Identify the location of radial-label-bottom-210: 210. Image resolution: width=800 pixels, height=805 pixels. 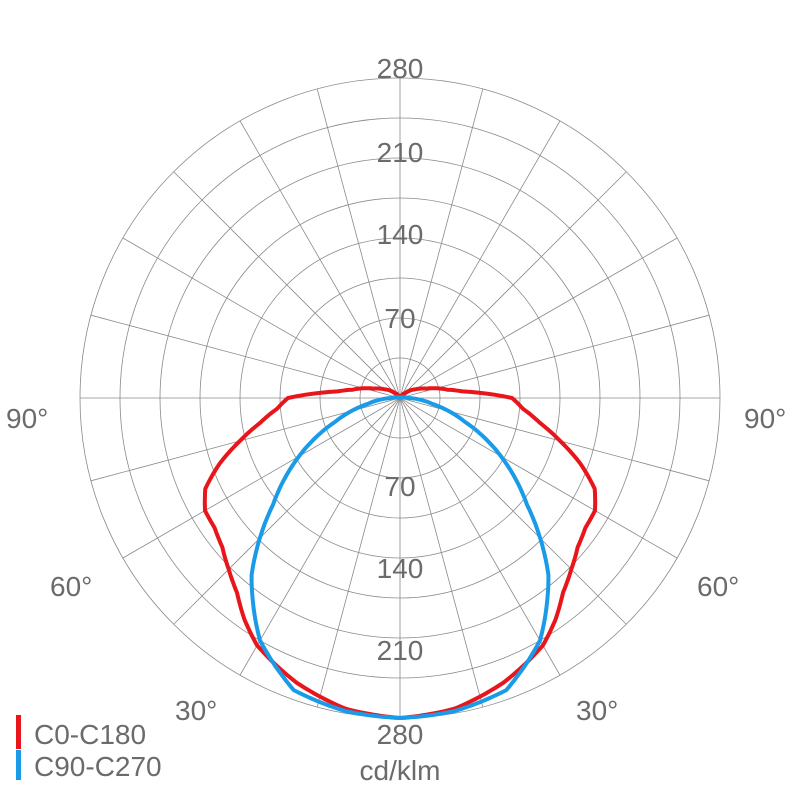
(400, 650).